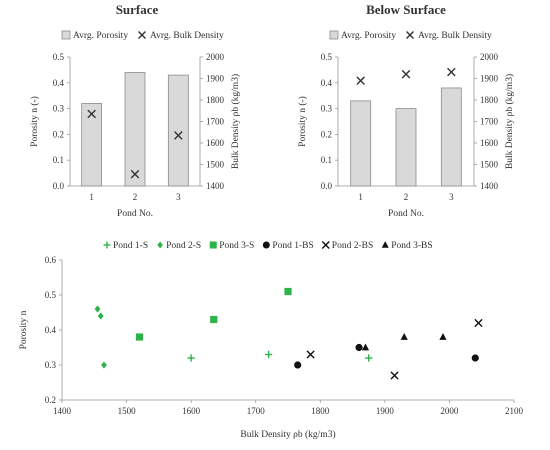 Image resolution: width=550 pixels, height=450 pixels. What do you see at coordinates (410, 35) in the screenshot?
I see `panel-2-legend-marker-swatch-stroke` at bounding box center [410, 35].